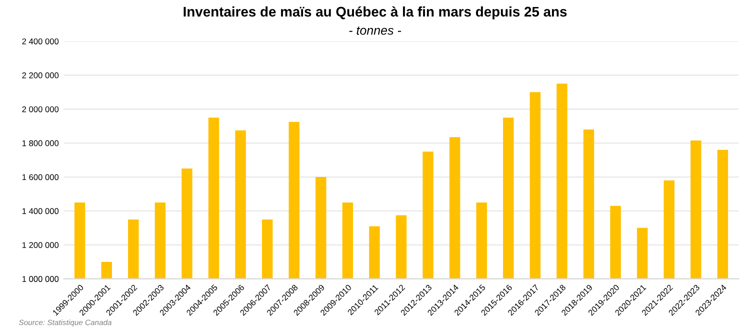 Image resolution: width=750 pixels, height=330 pixels. What do you see at coordinates (40, 279) in the screenshot?
I see `y-tick-label: 1 000 000` at bounding box center [40, 279].